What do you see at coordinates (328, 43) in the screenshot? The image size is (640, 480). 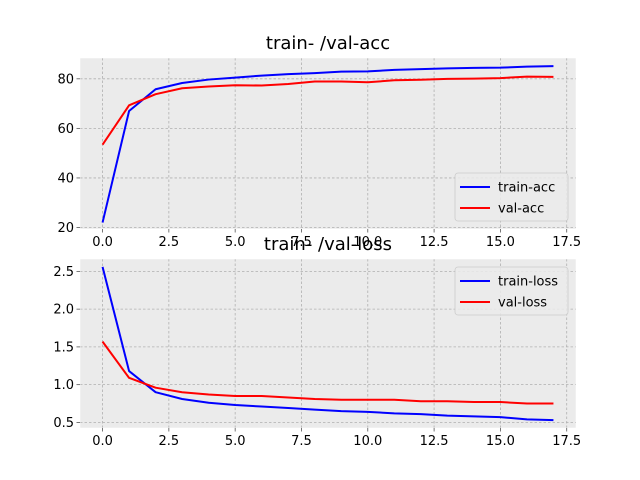 I see `chart-title: train- /val-acc` at bounding box center [328, 43].